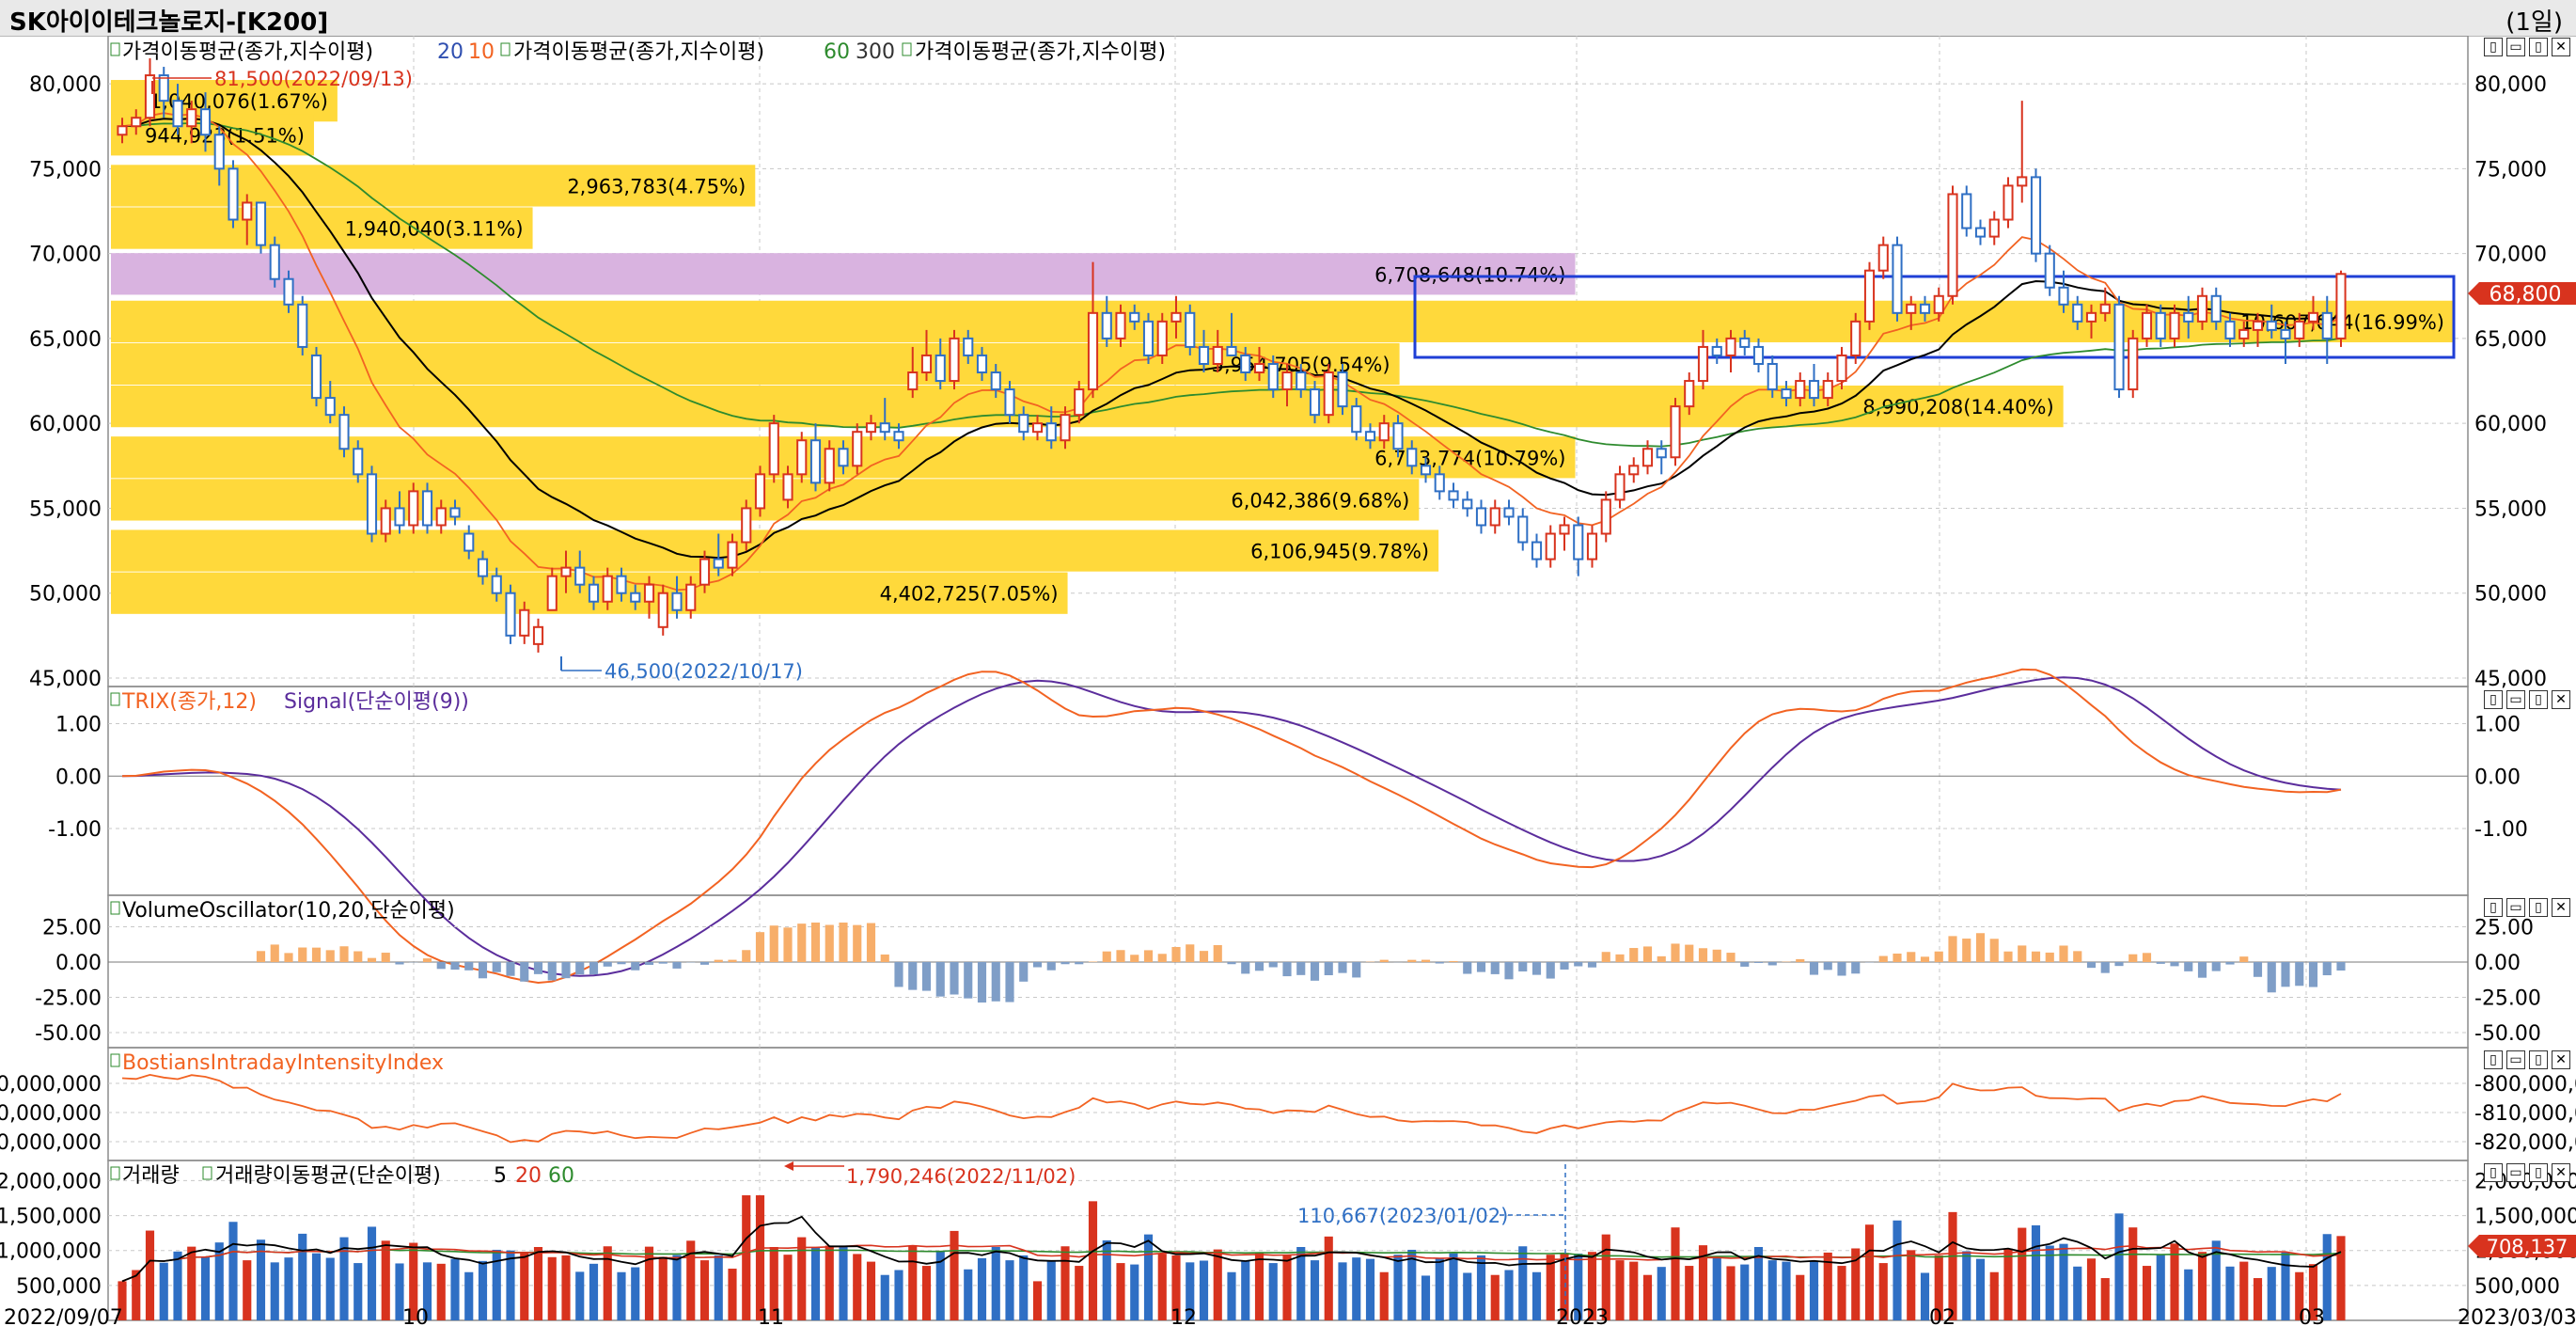  I want to click on x-label-start: 2022/09/07, so click(64, 1316).